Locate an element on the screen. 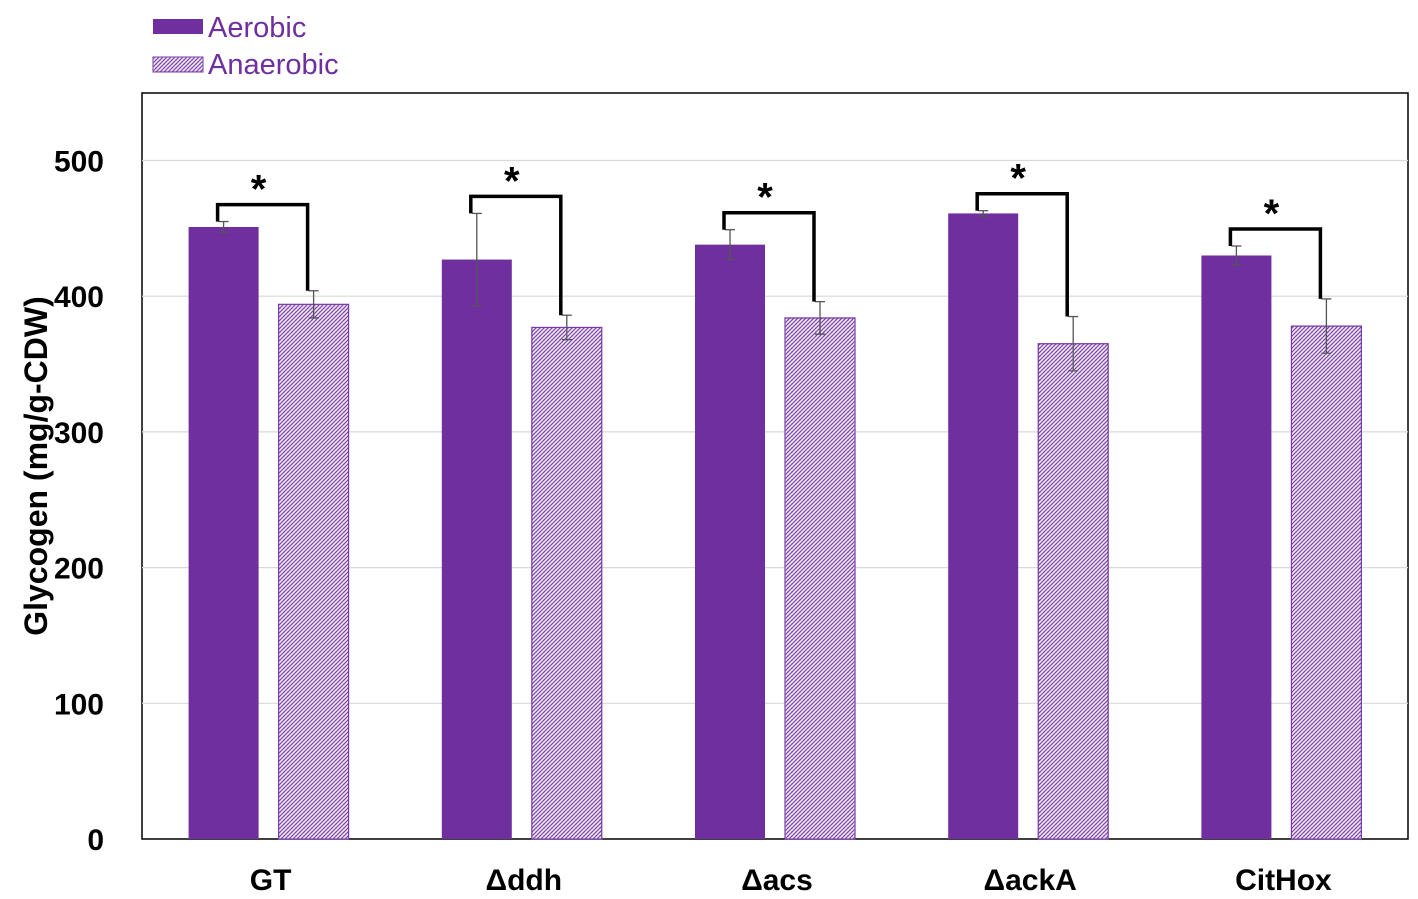  x-axis-categories: GT Δddh Δacs ΔackA CitHox is located at coordinates (791, 880).